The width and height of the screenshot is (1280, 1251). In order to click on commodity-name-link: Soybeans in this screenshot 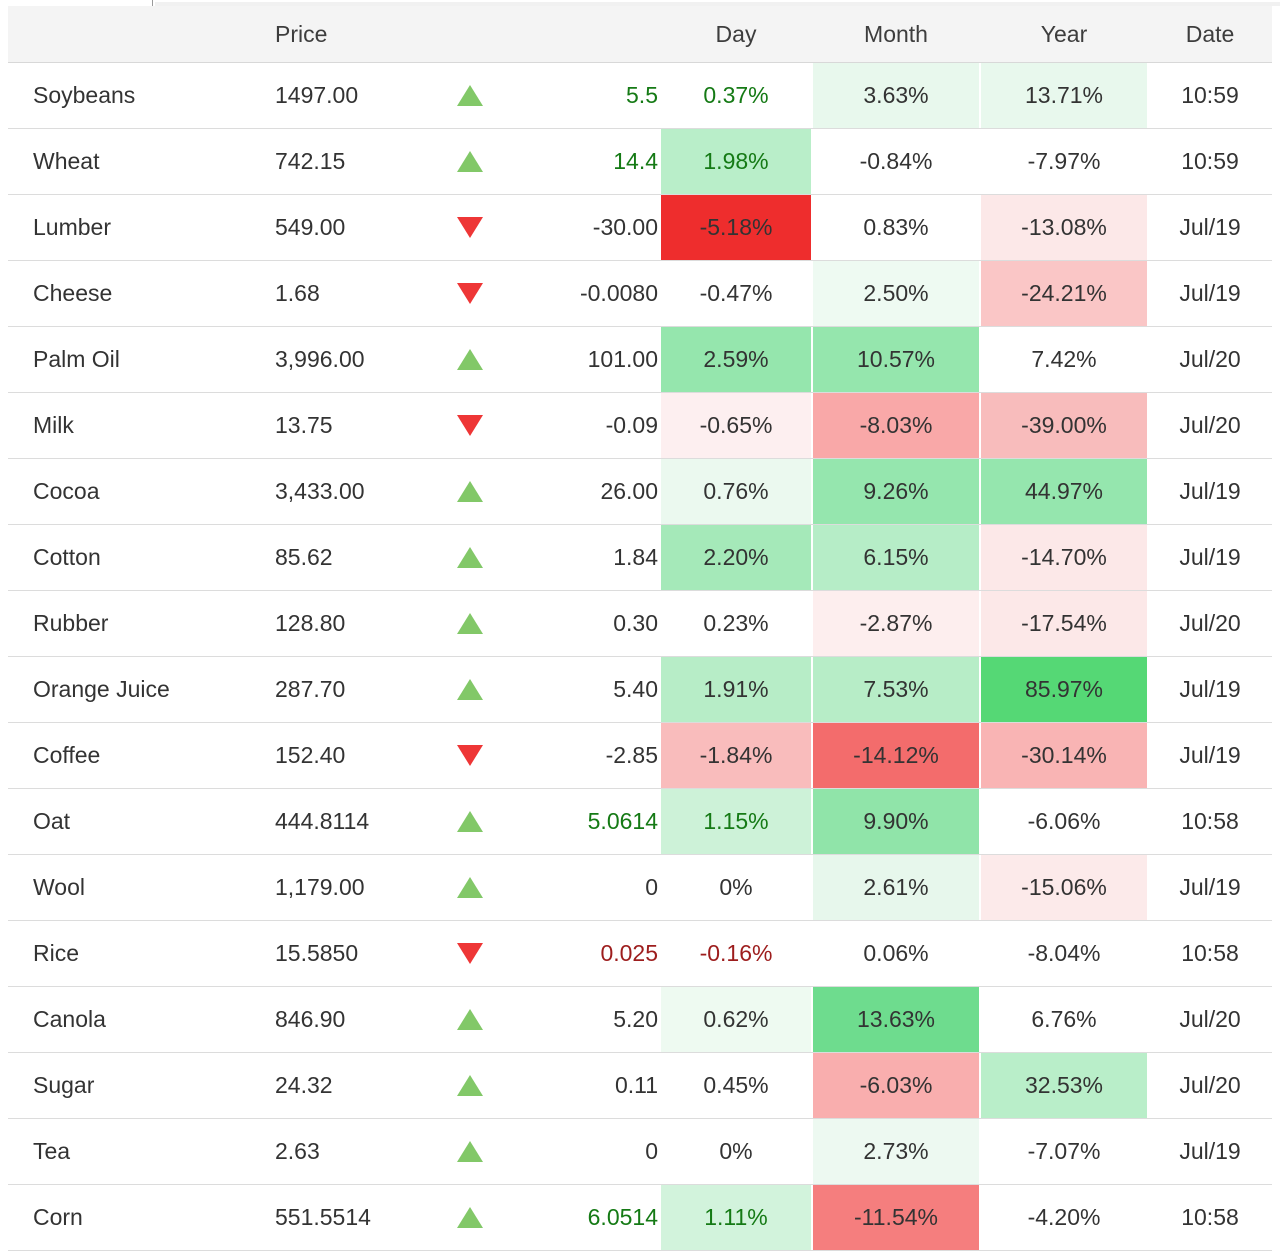, I will do `click(84, 95)`.